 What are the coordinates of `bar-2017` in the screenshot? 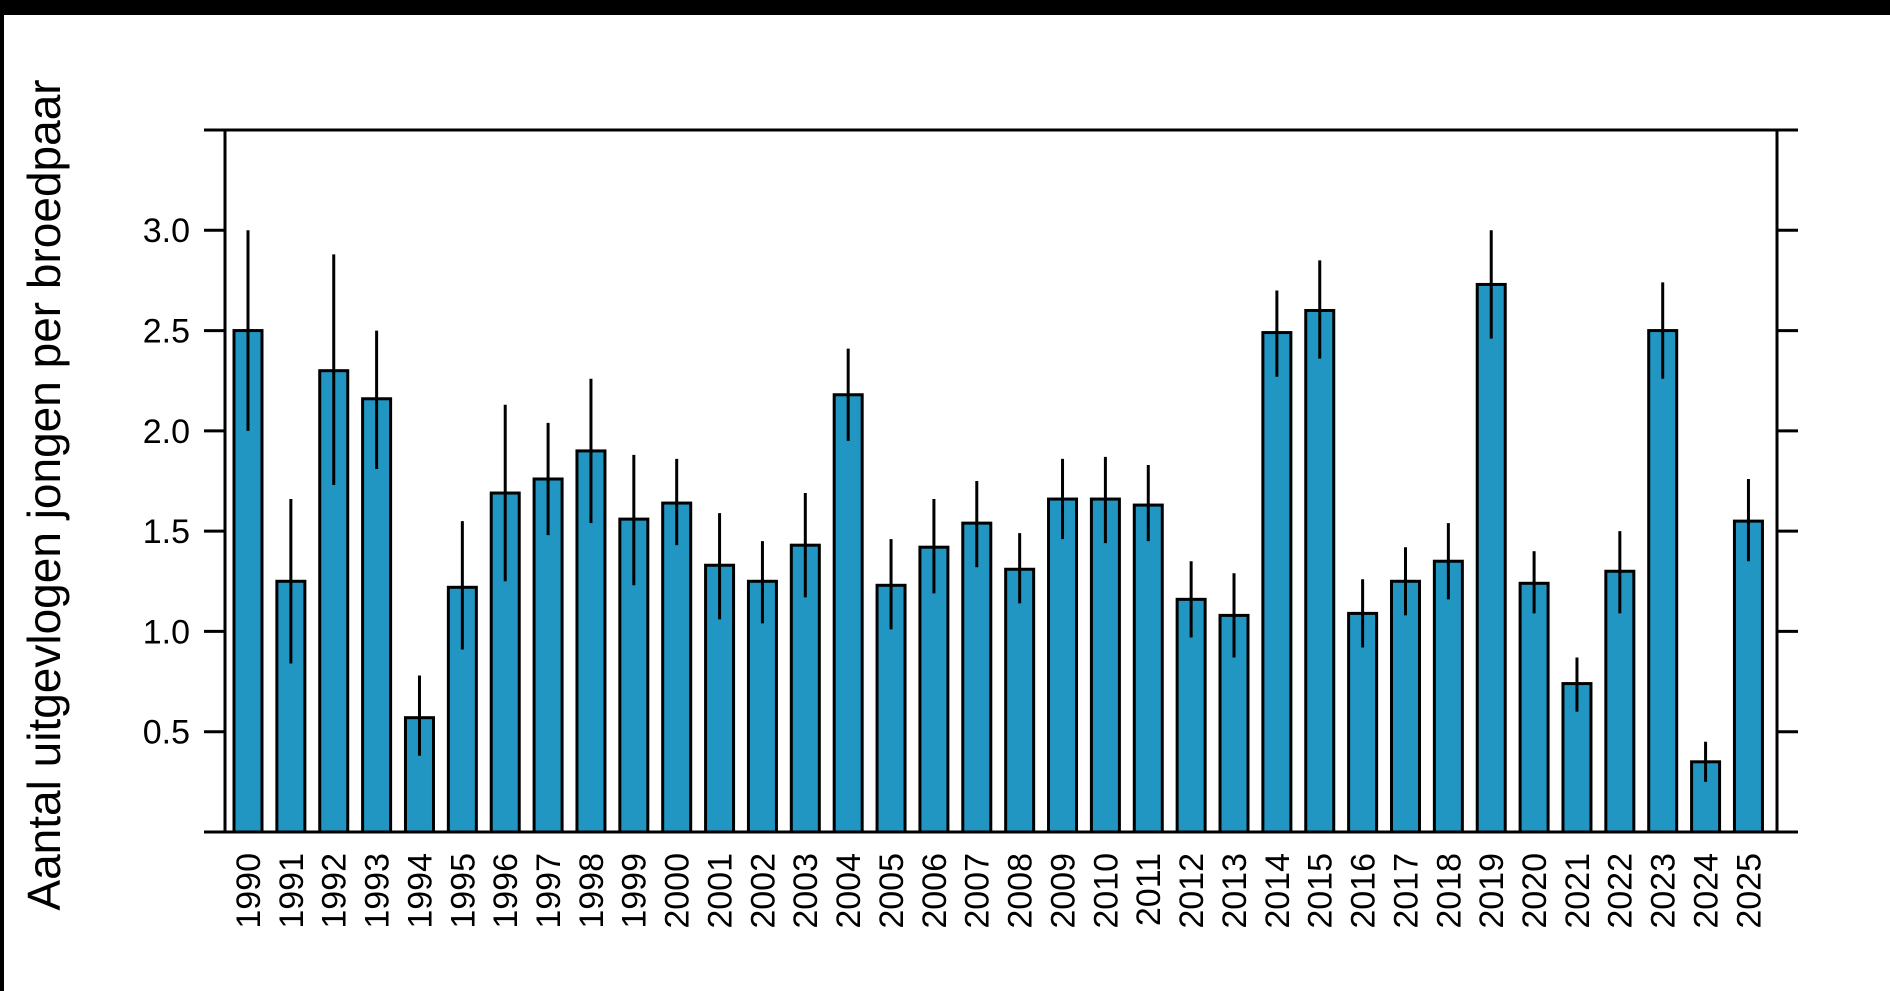 It's located at (1405, 706).